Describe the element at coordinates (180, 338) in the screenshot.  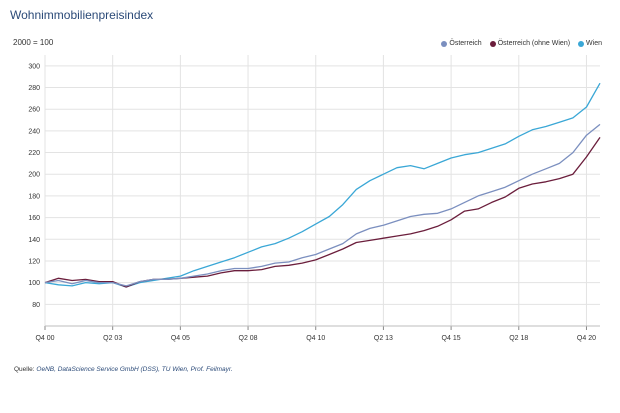
I see `x-tick-label: Q4 05` at that location.